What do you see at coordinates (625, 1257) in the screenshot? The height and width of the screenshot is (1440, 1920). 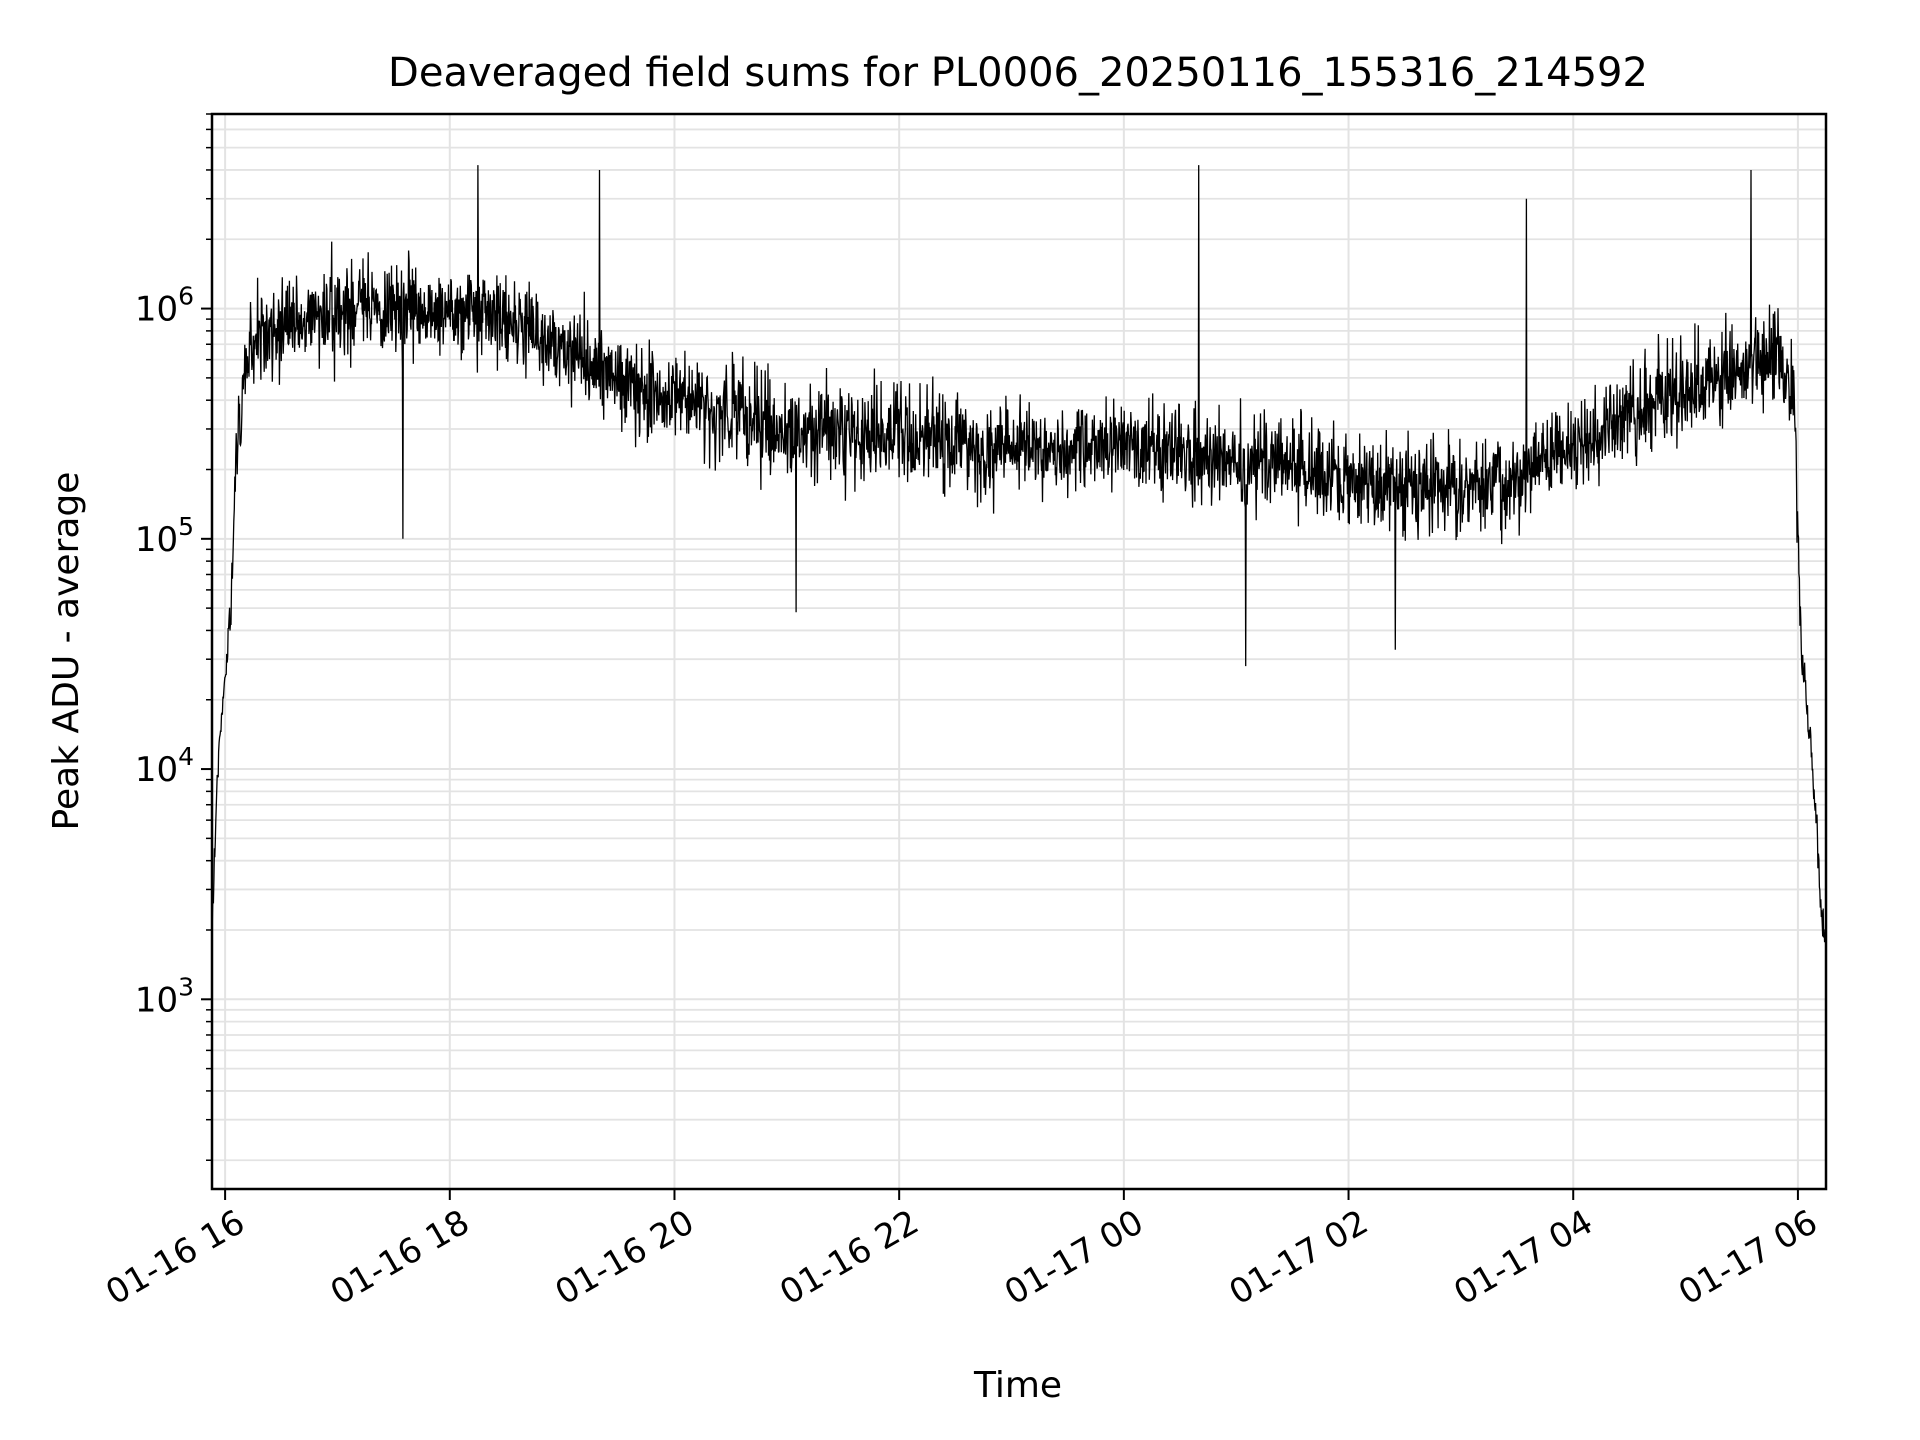 I see `x-tick-label: 01-16 20` at bounding box center [625, 1257].